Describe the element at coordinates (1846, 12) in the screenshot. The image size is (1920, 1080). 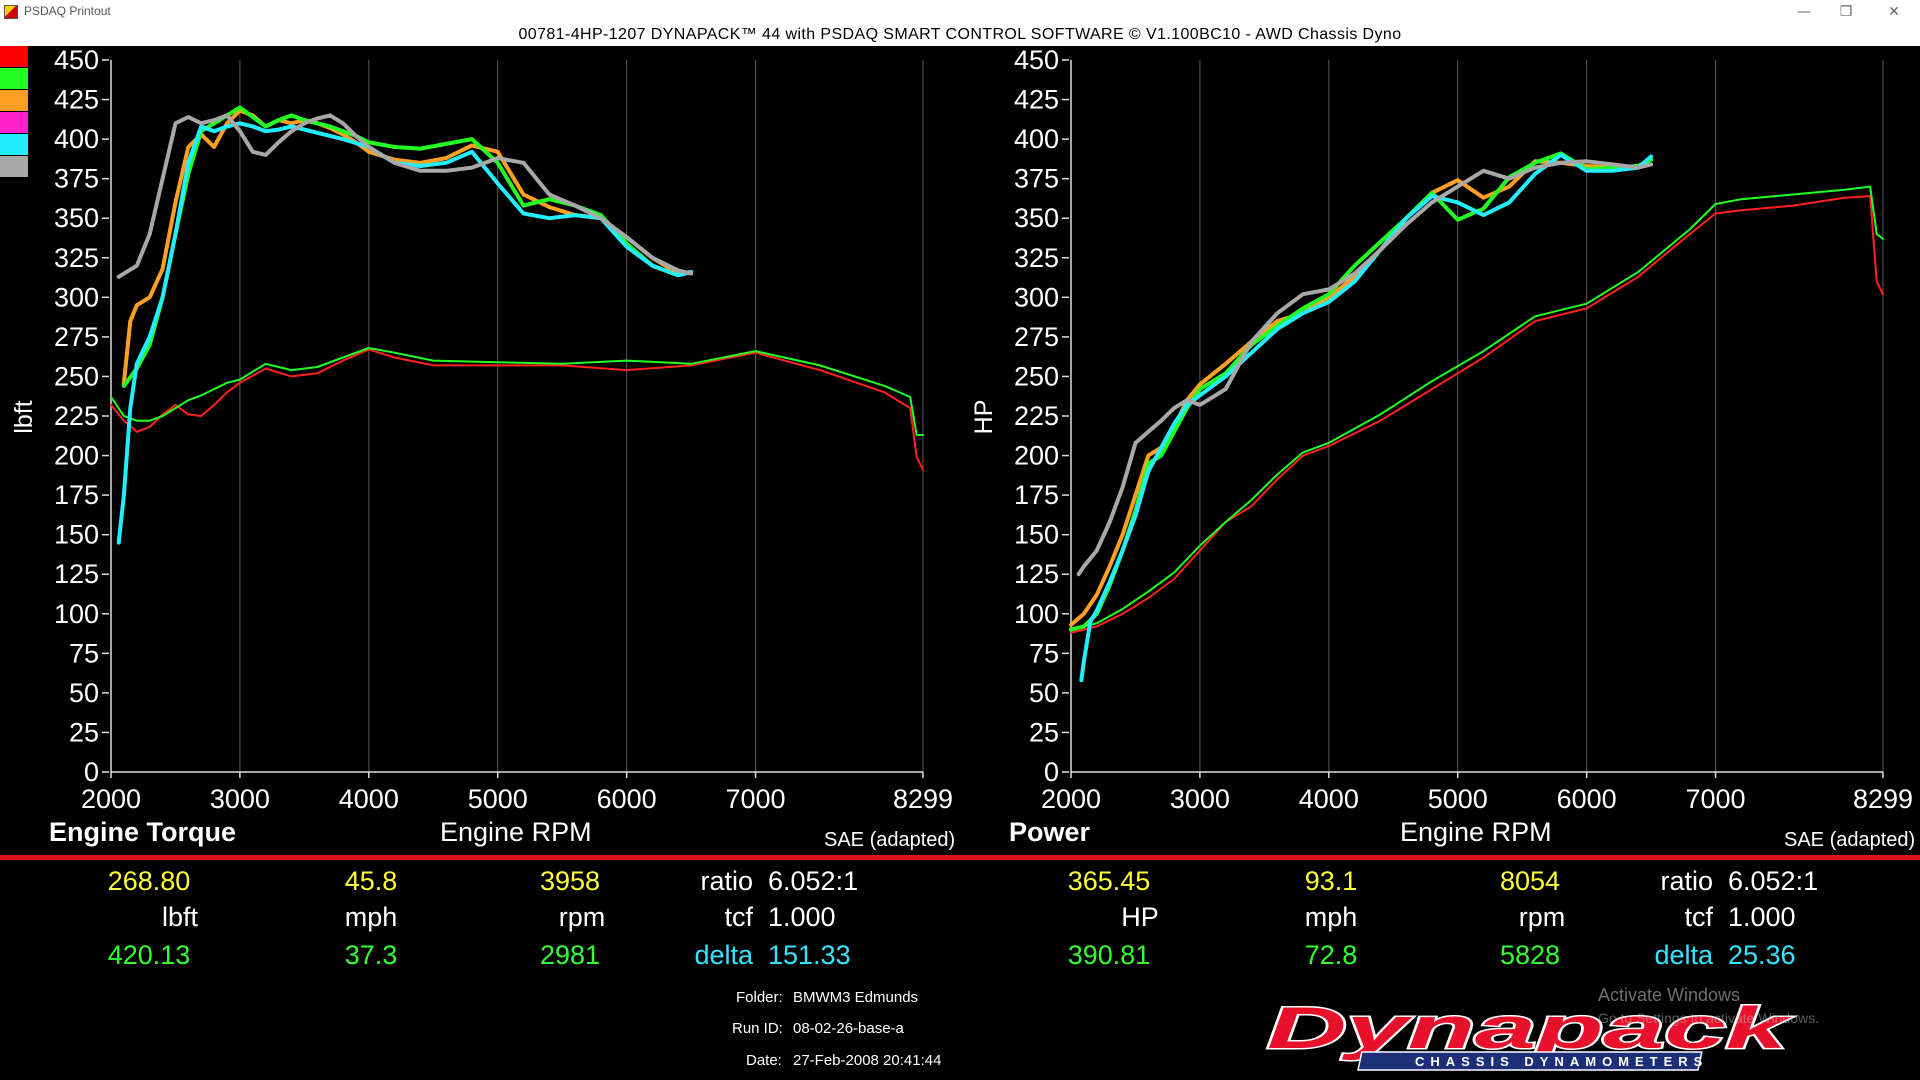
I see `restore-button: ❐` at that location.